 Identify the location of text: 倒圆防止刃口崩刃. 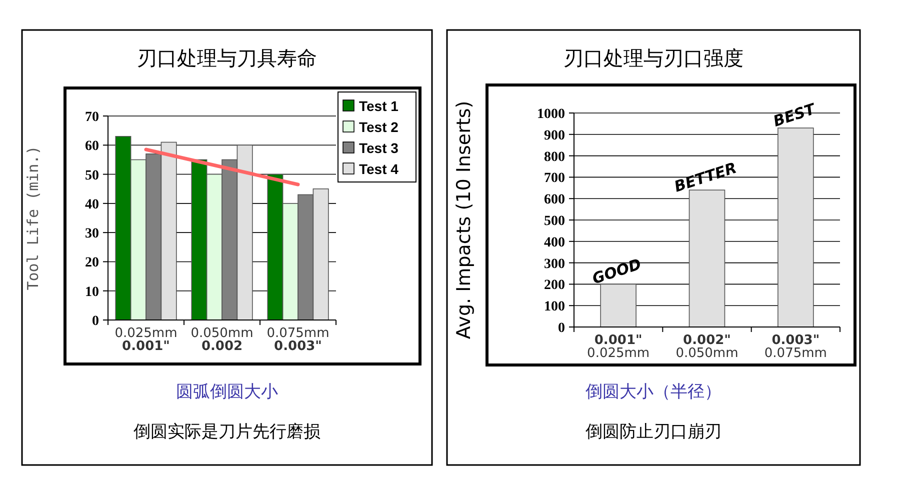
(654, 432).